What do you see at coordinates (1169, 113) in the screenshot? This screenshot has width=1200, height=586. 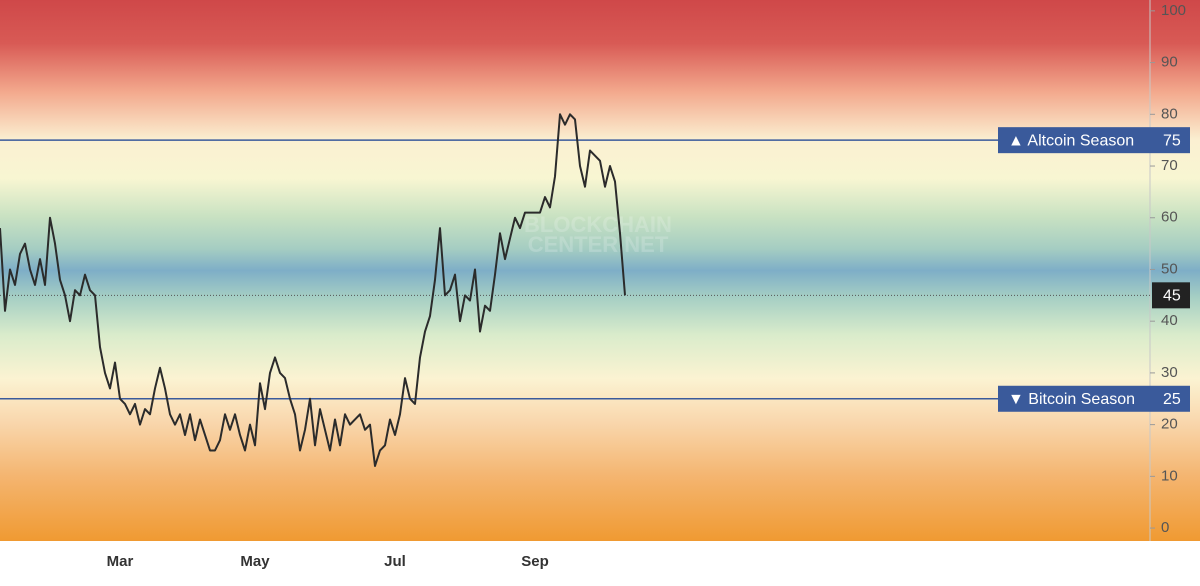 I see `y-tick-label: 80` at bounding box center [1169, 113].